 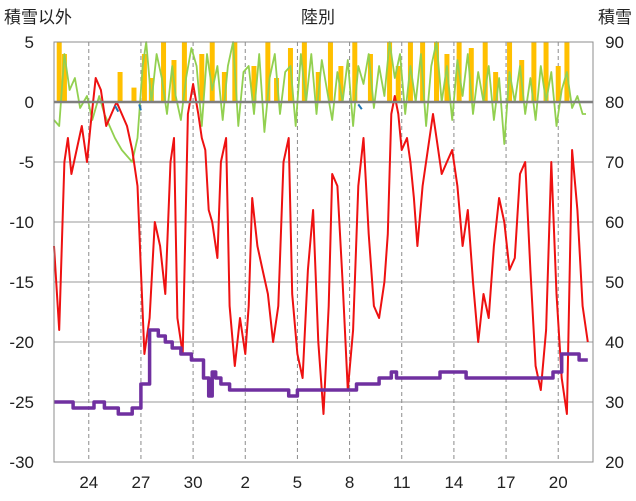 I want to click on x-tick-label: 2, so click(x=245, y=482).